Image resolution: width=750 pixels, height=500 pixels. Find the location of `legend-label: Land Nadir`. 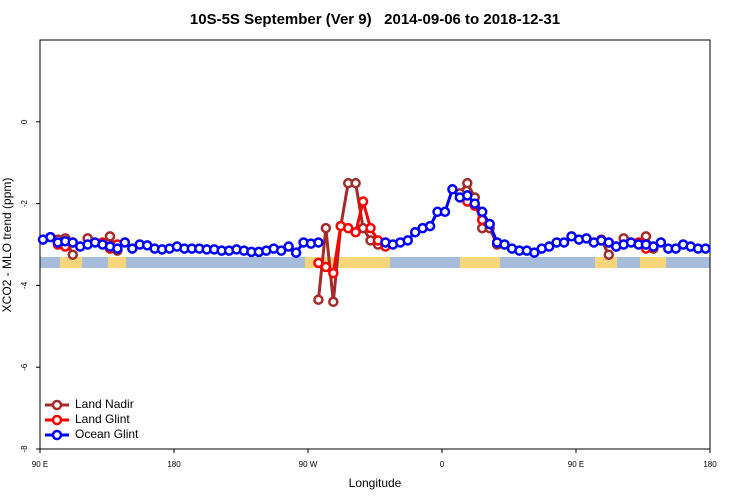

legend-label: Land Nadir is located at coordinates (104, 404).